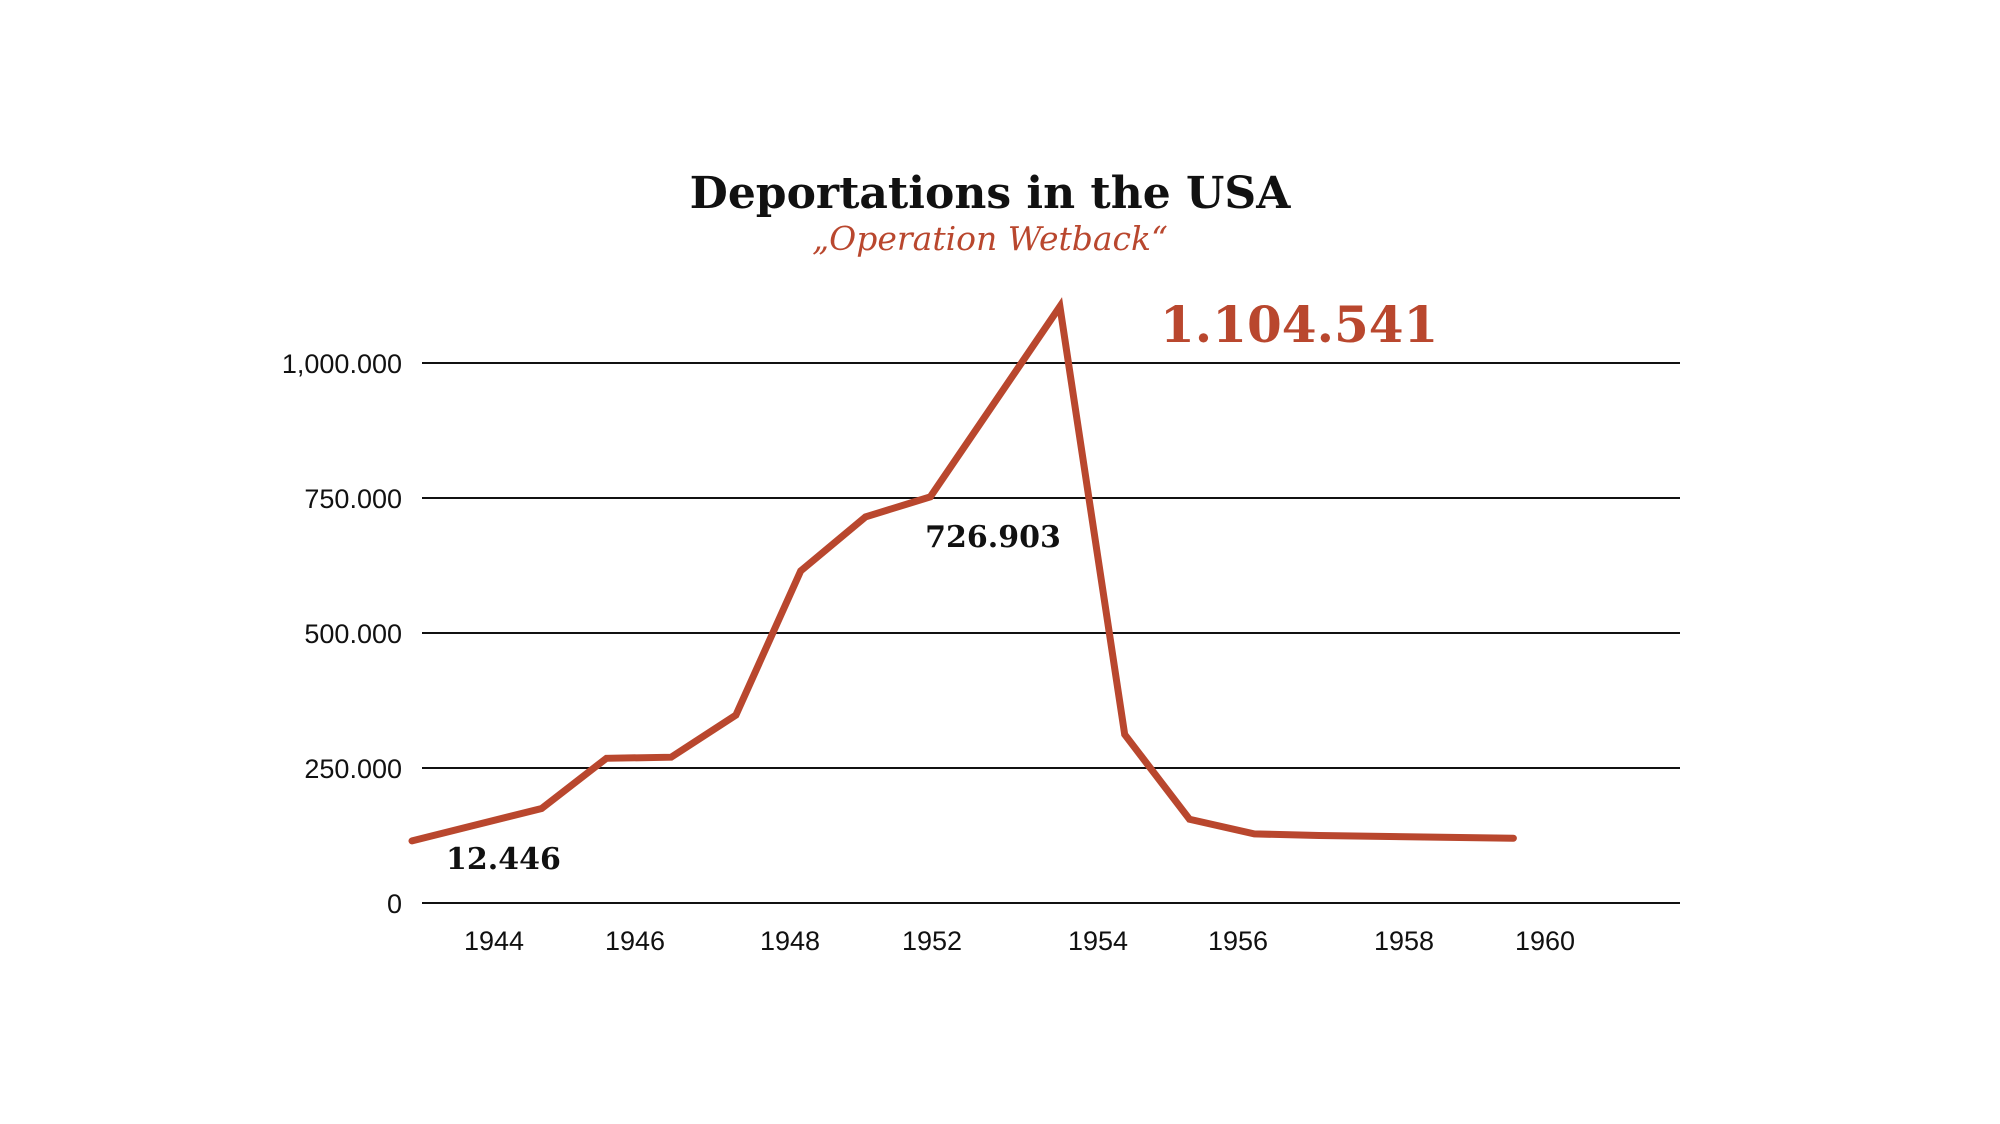  I want to click on x-tick-label: 1958, so click(1404, 941).